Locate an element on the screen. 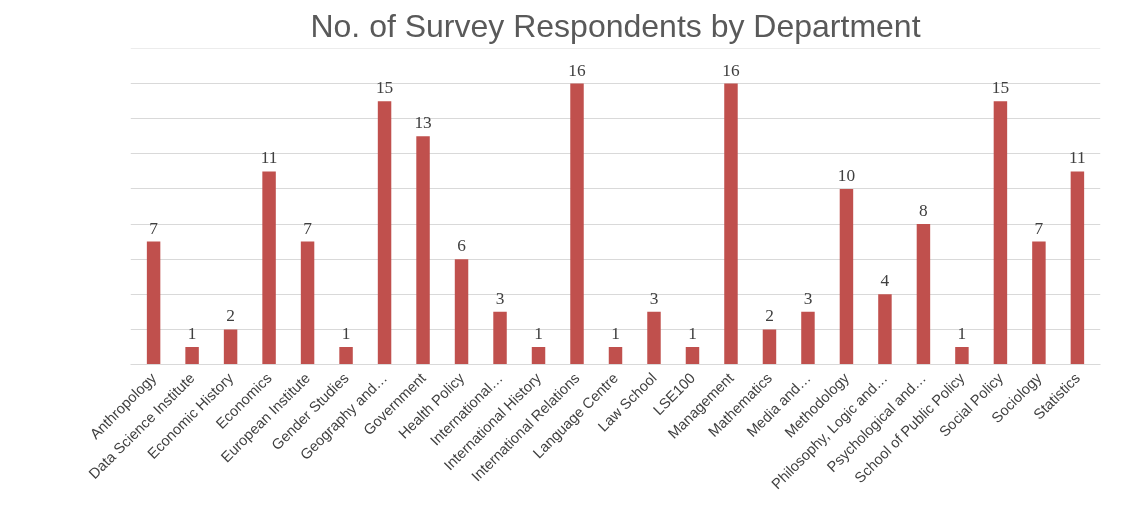  data-label: 4 is located at coordinates (885, 281).